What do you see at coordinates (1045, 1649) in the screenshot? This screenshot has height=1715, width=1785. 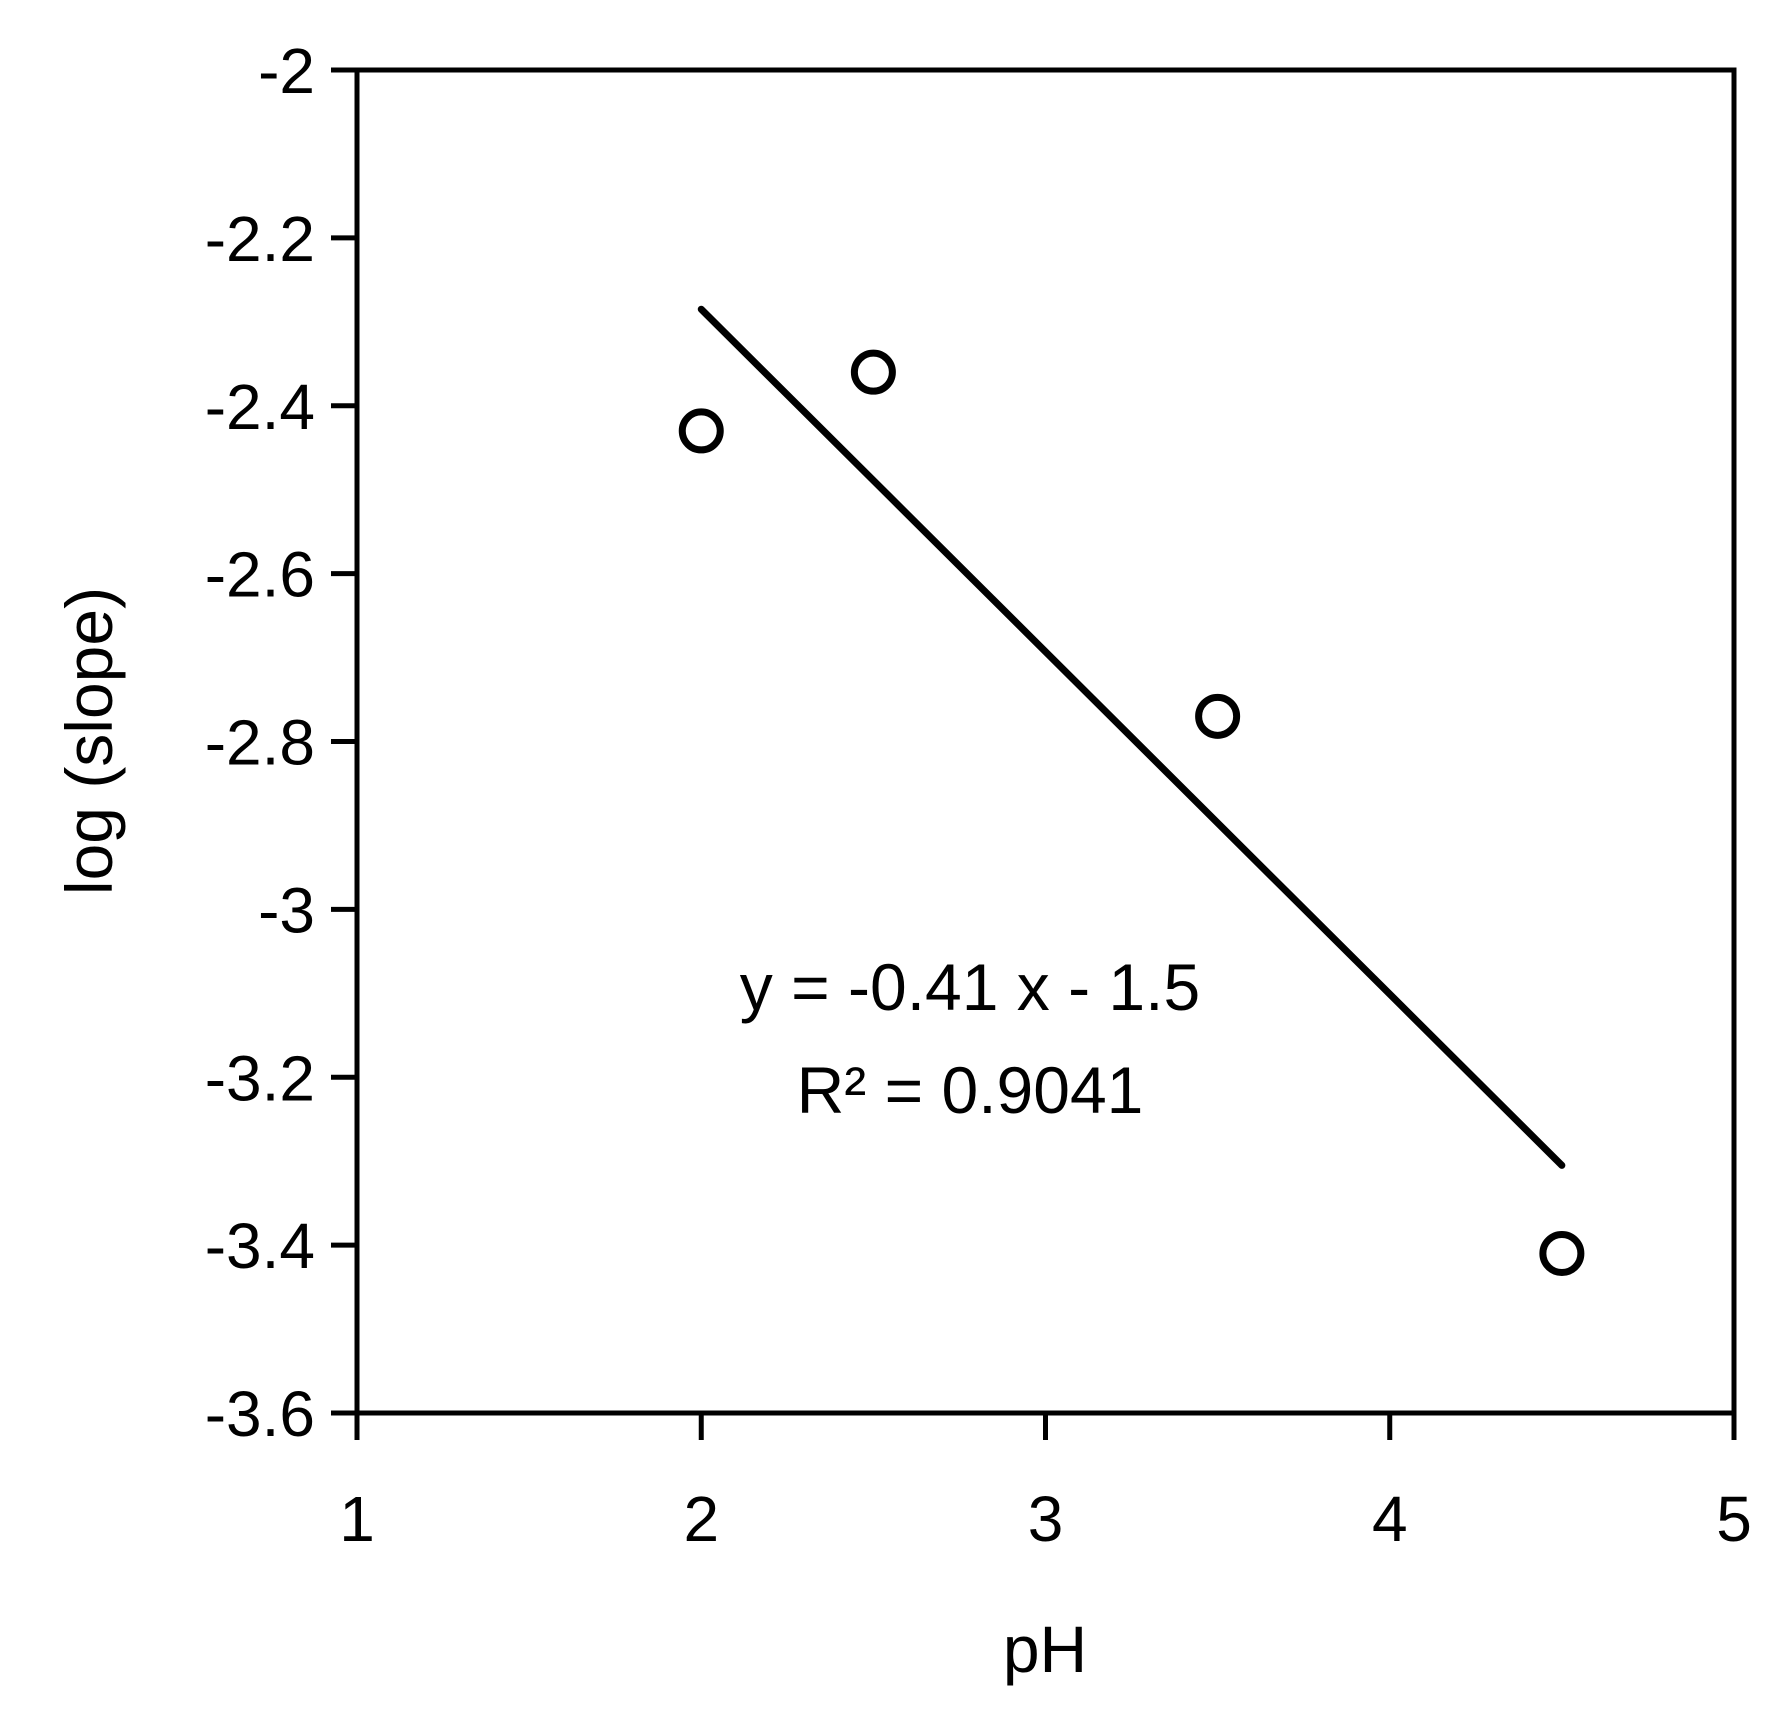 I see `x-axis-label: pH` at bounding box center [1045, 1649].